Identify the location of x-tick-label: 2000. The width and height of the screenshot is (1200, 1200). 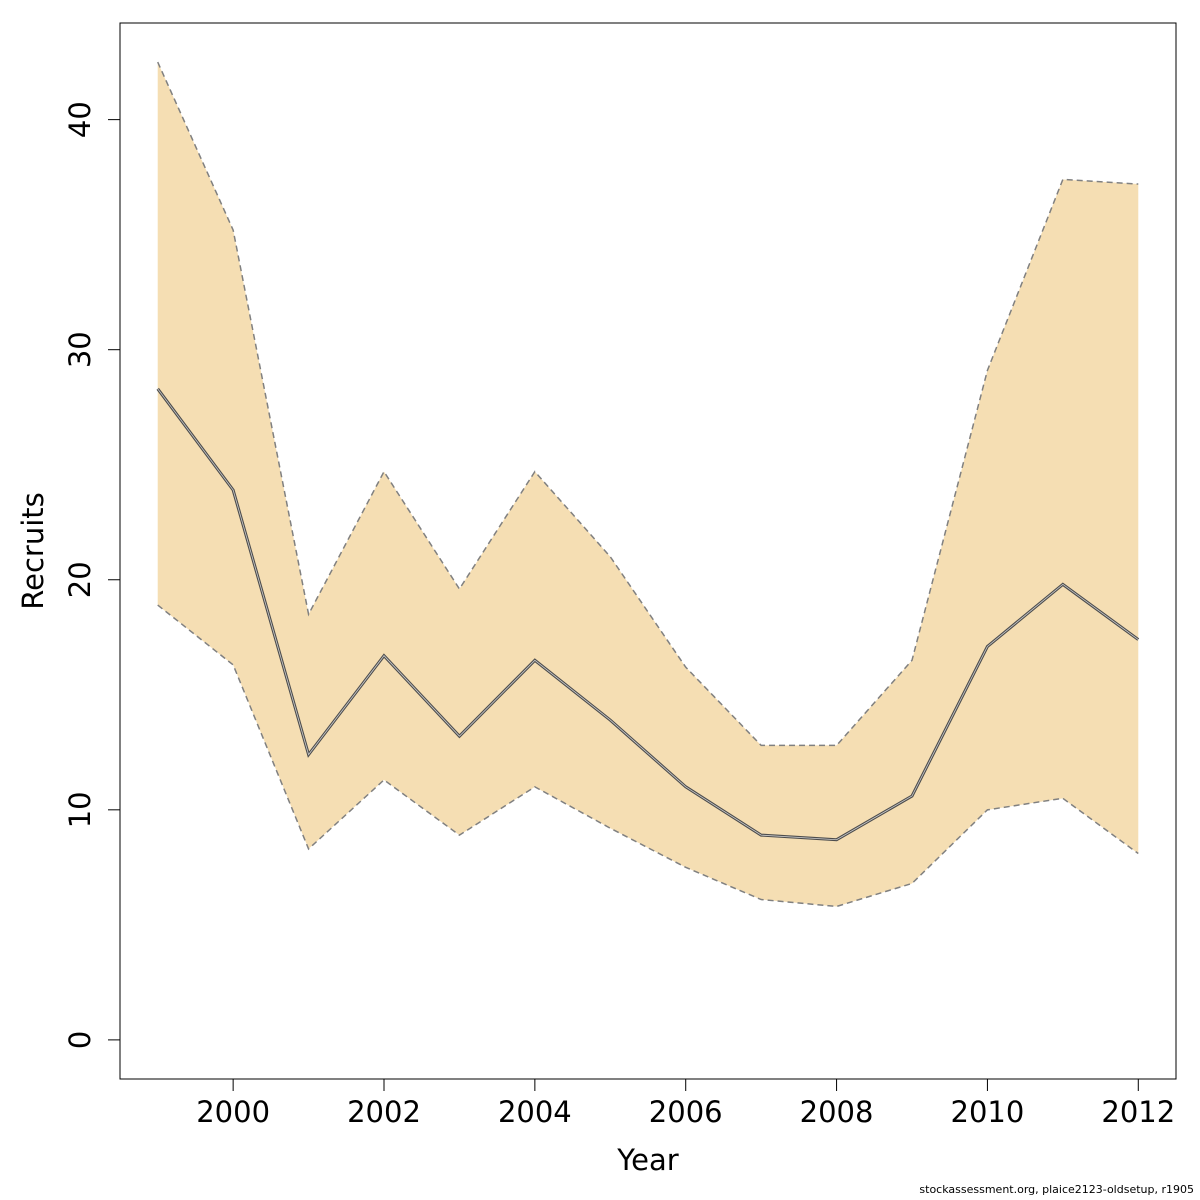
(233, 1112).